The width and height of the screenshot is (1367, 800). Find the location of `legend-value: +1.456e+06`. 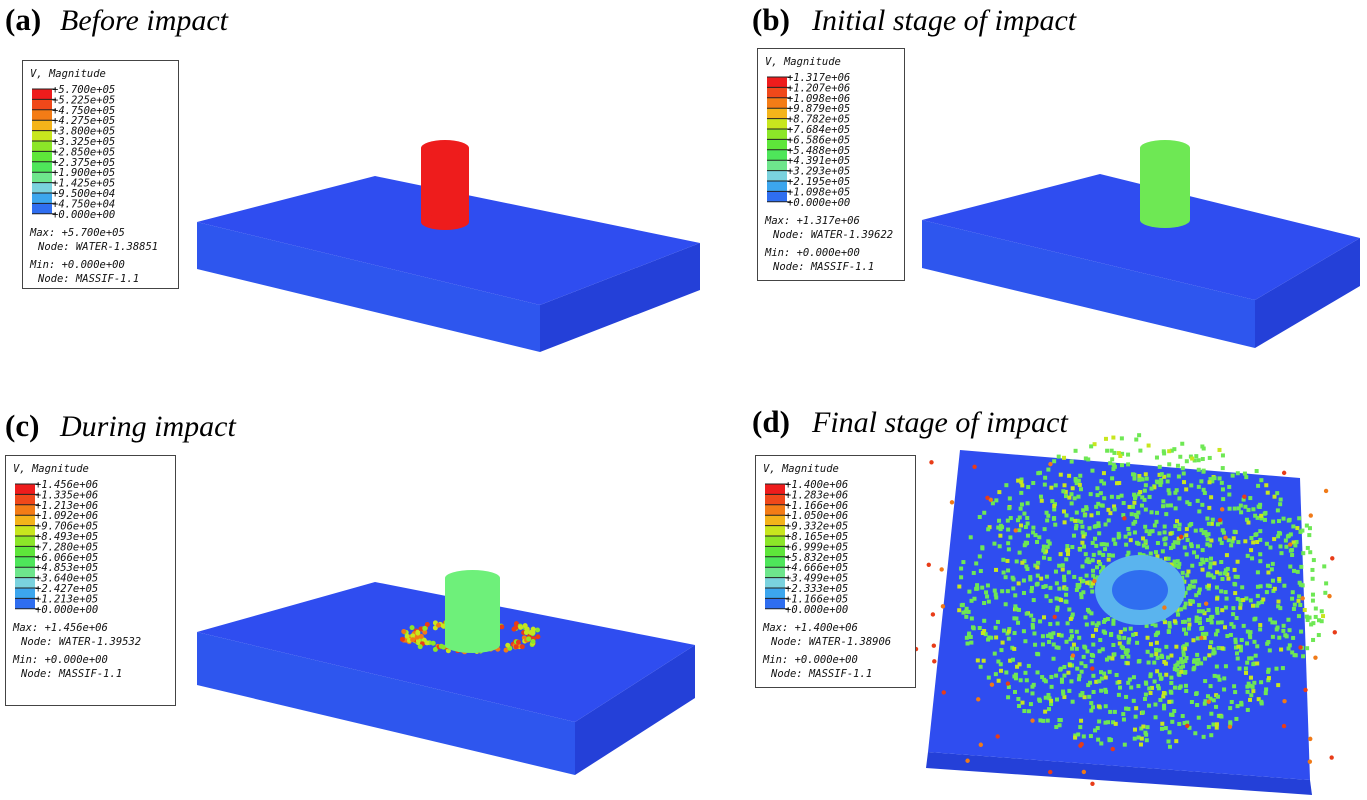

legend-value: +1.456e+06 is located at coordinates (66, 485).